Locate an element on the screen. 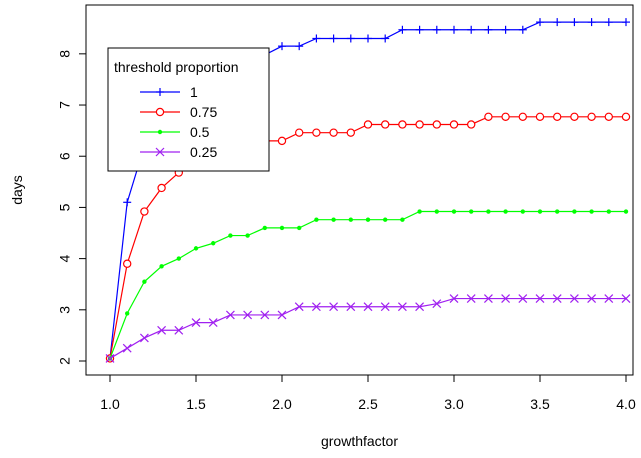 This screenshot has height=458, width=641. y-axis-title: days is located at coordinates (17, 190).